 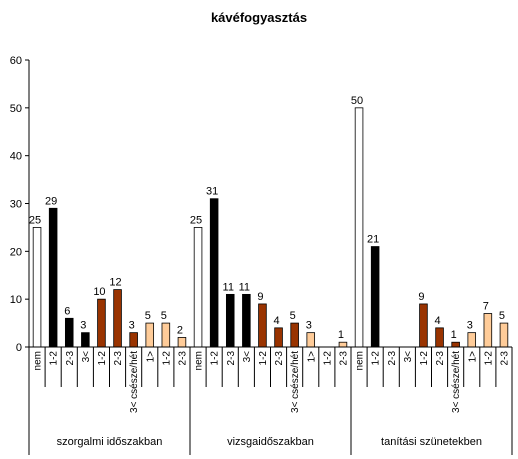 I want to click on group-label: tanítási szünetekben, so click(x=431, y=442).